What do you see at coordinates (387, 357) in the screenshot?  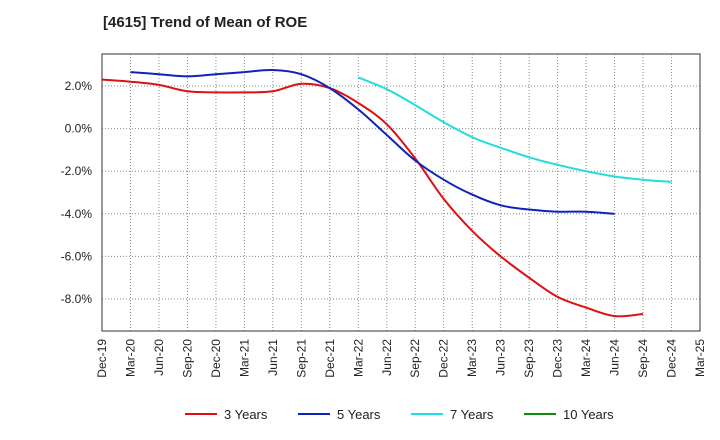 I see `x-tick-label: Jun-22` at bounding box center [387, 357].